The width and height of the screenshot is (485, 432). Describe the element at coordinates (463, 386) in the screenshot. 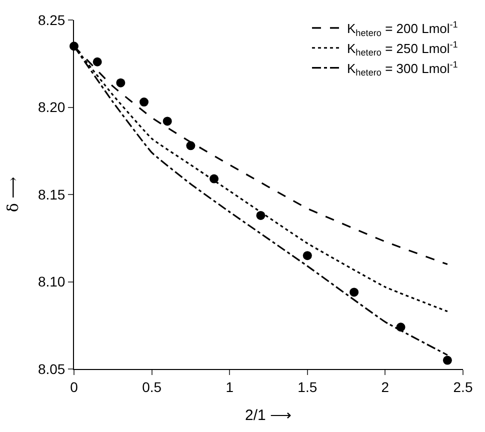

I see `x-tick-label: 2.5` at that location.